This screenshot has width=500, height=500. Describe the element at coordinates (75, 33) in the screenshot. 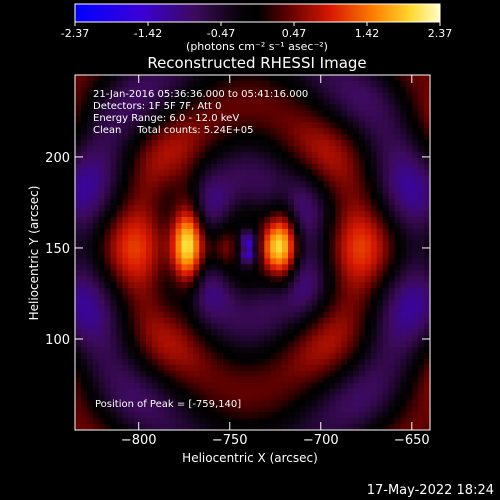

I see `colorbar-tick-label: -2.37` at that location.